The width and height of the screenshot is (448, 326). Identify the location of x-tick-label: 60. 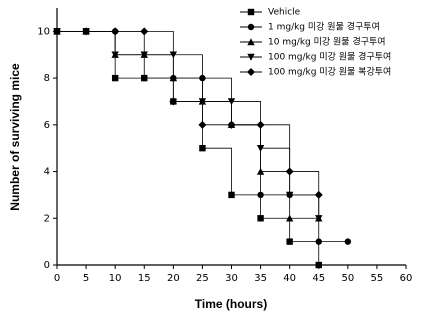
(406, 278).